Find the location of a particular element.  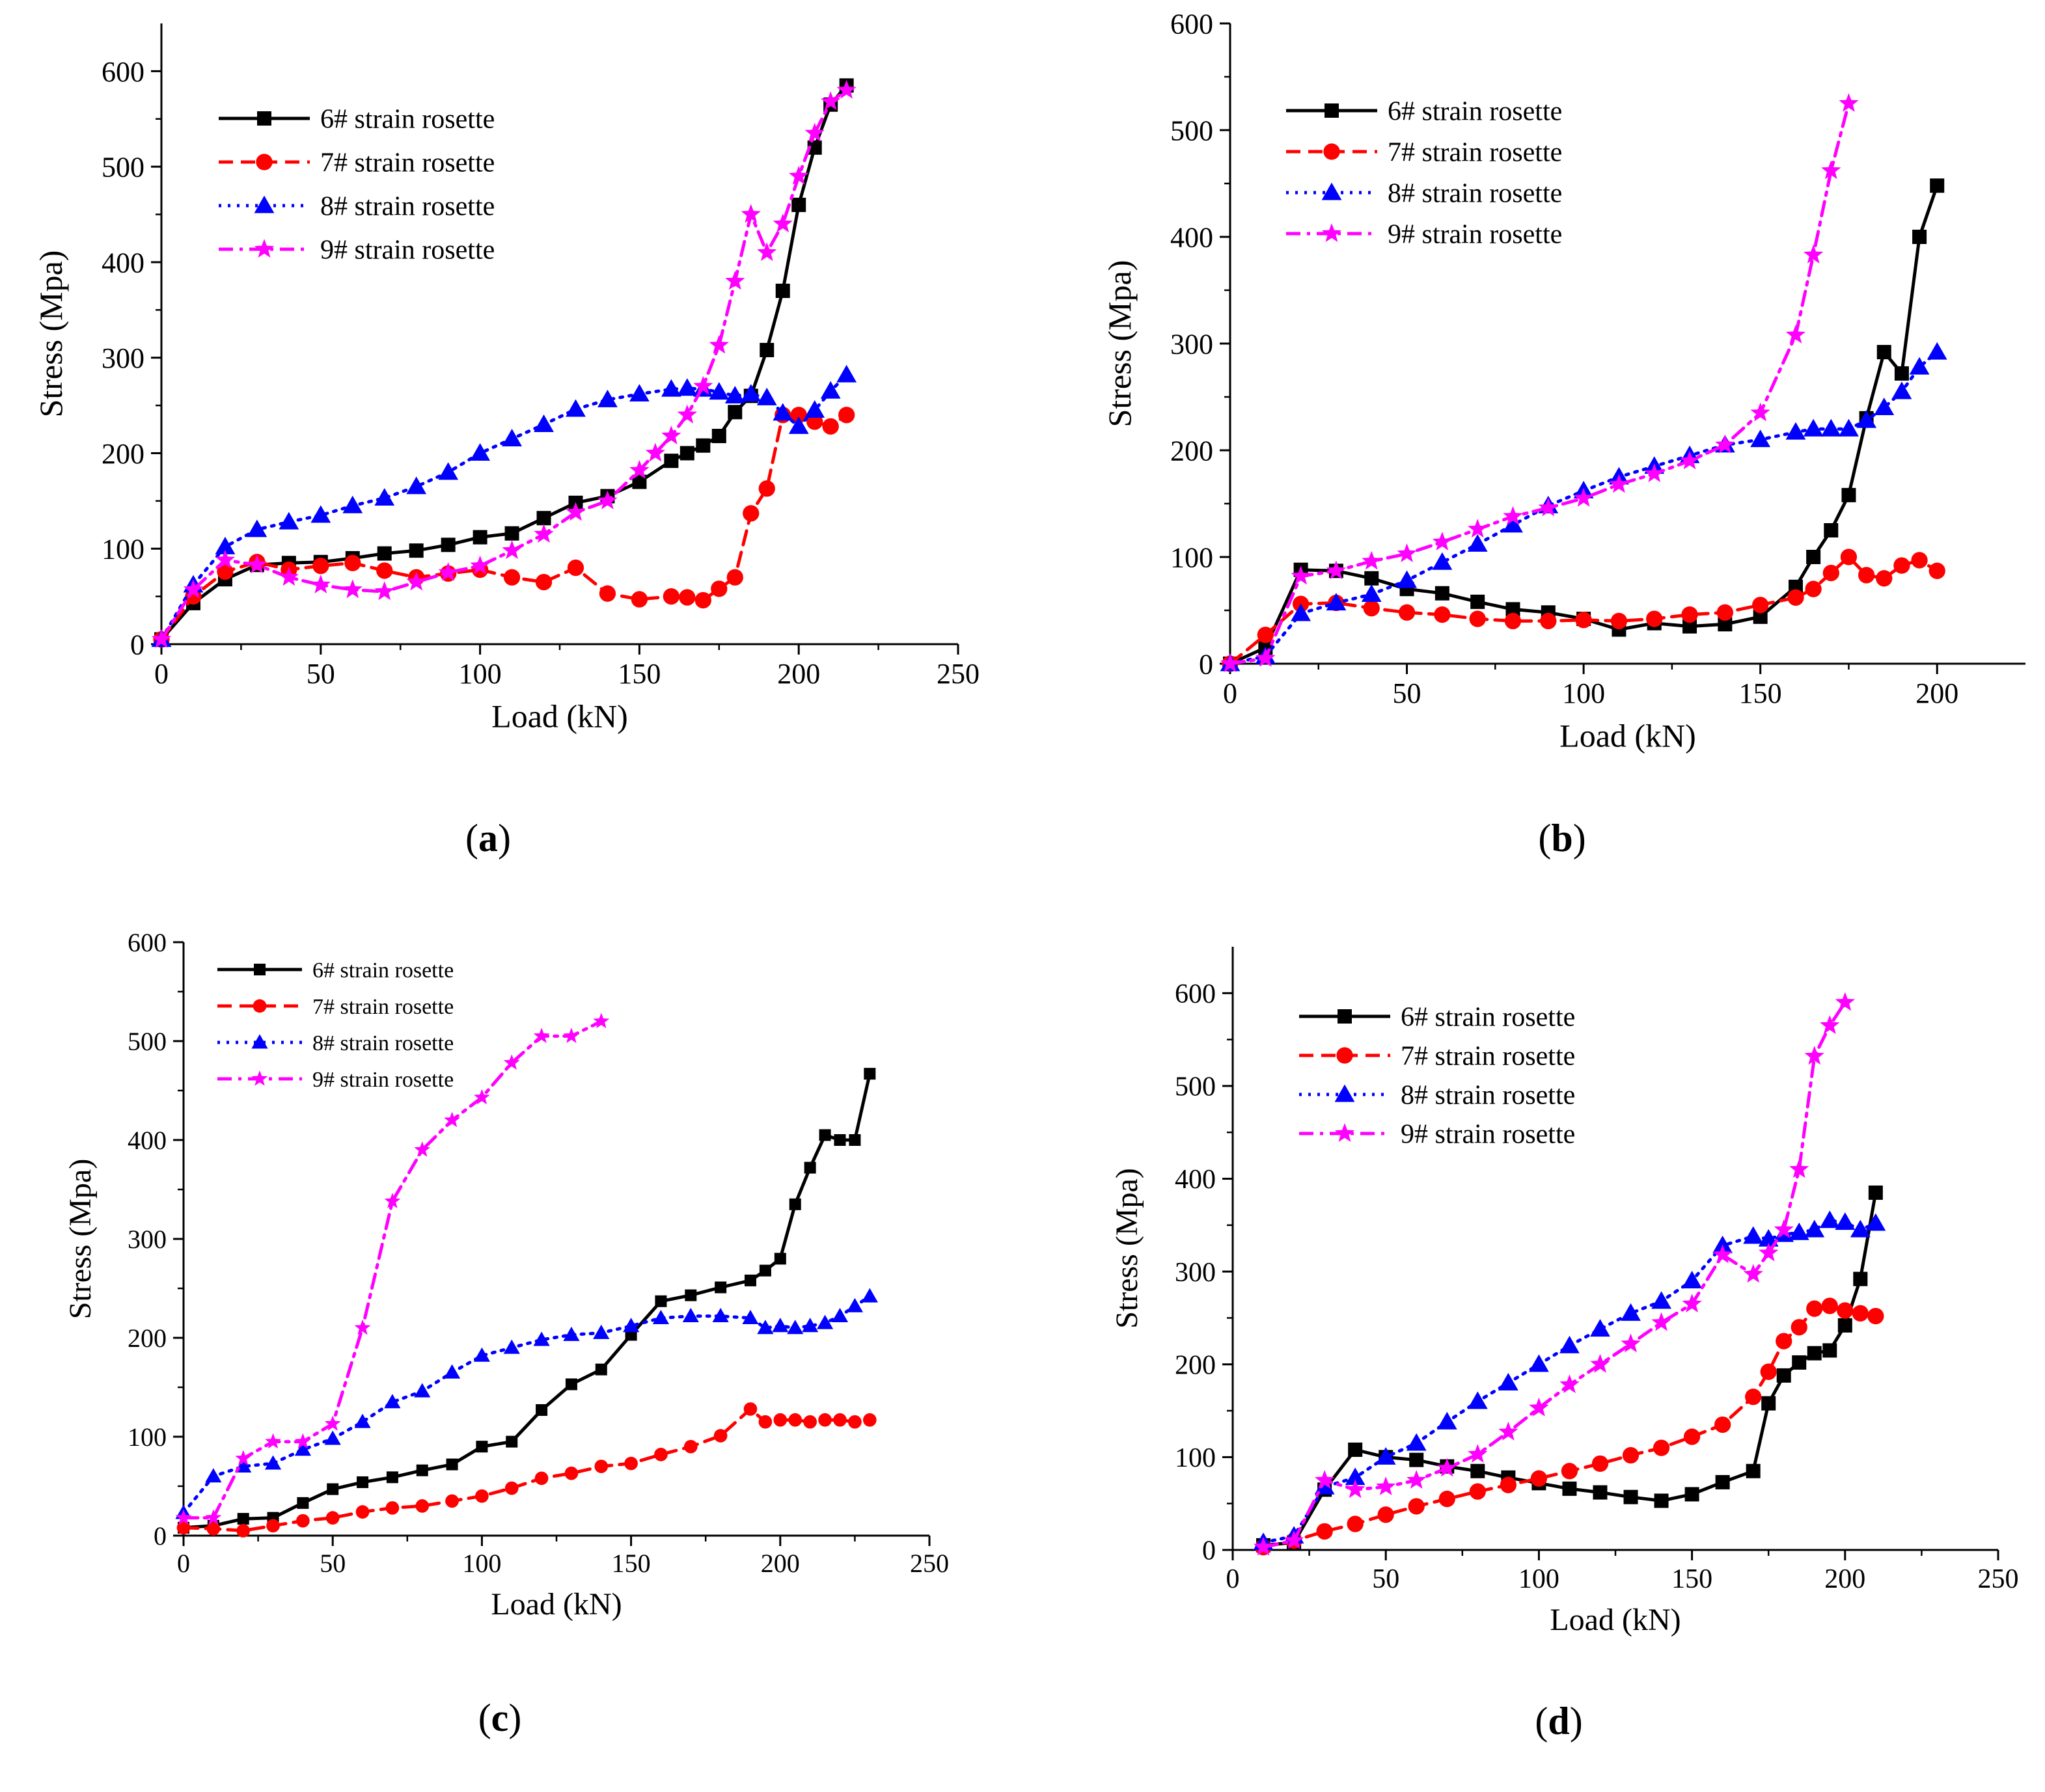

x-tick-label: 0 is located at coordinates (1230, 693).